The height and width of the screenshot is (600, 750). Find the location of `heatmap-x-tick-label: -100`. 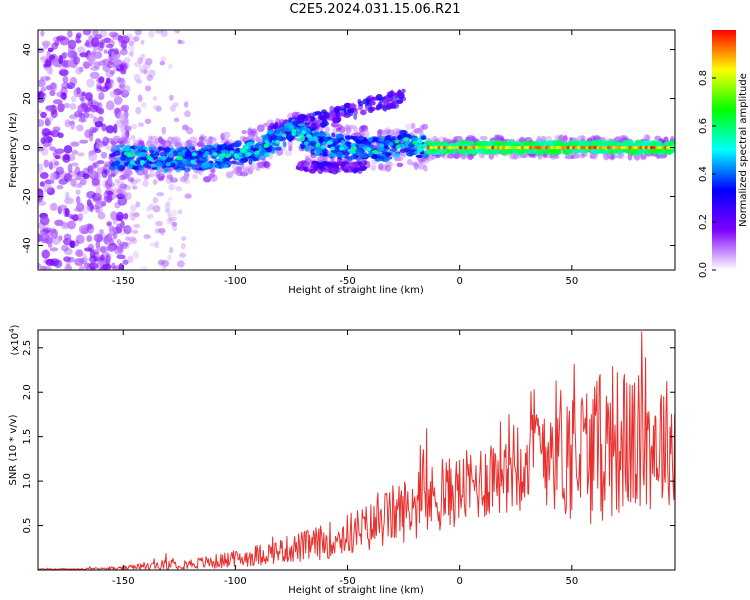

heatmap-x-tick-label: -100 is located at coordinates (235, 281).